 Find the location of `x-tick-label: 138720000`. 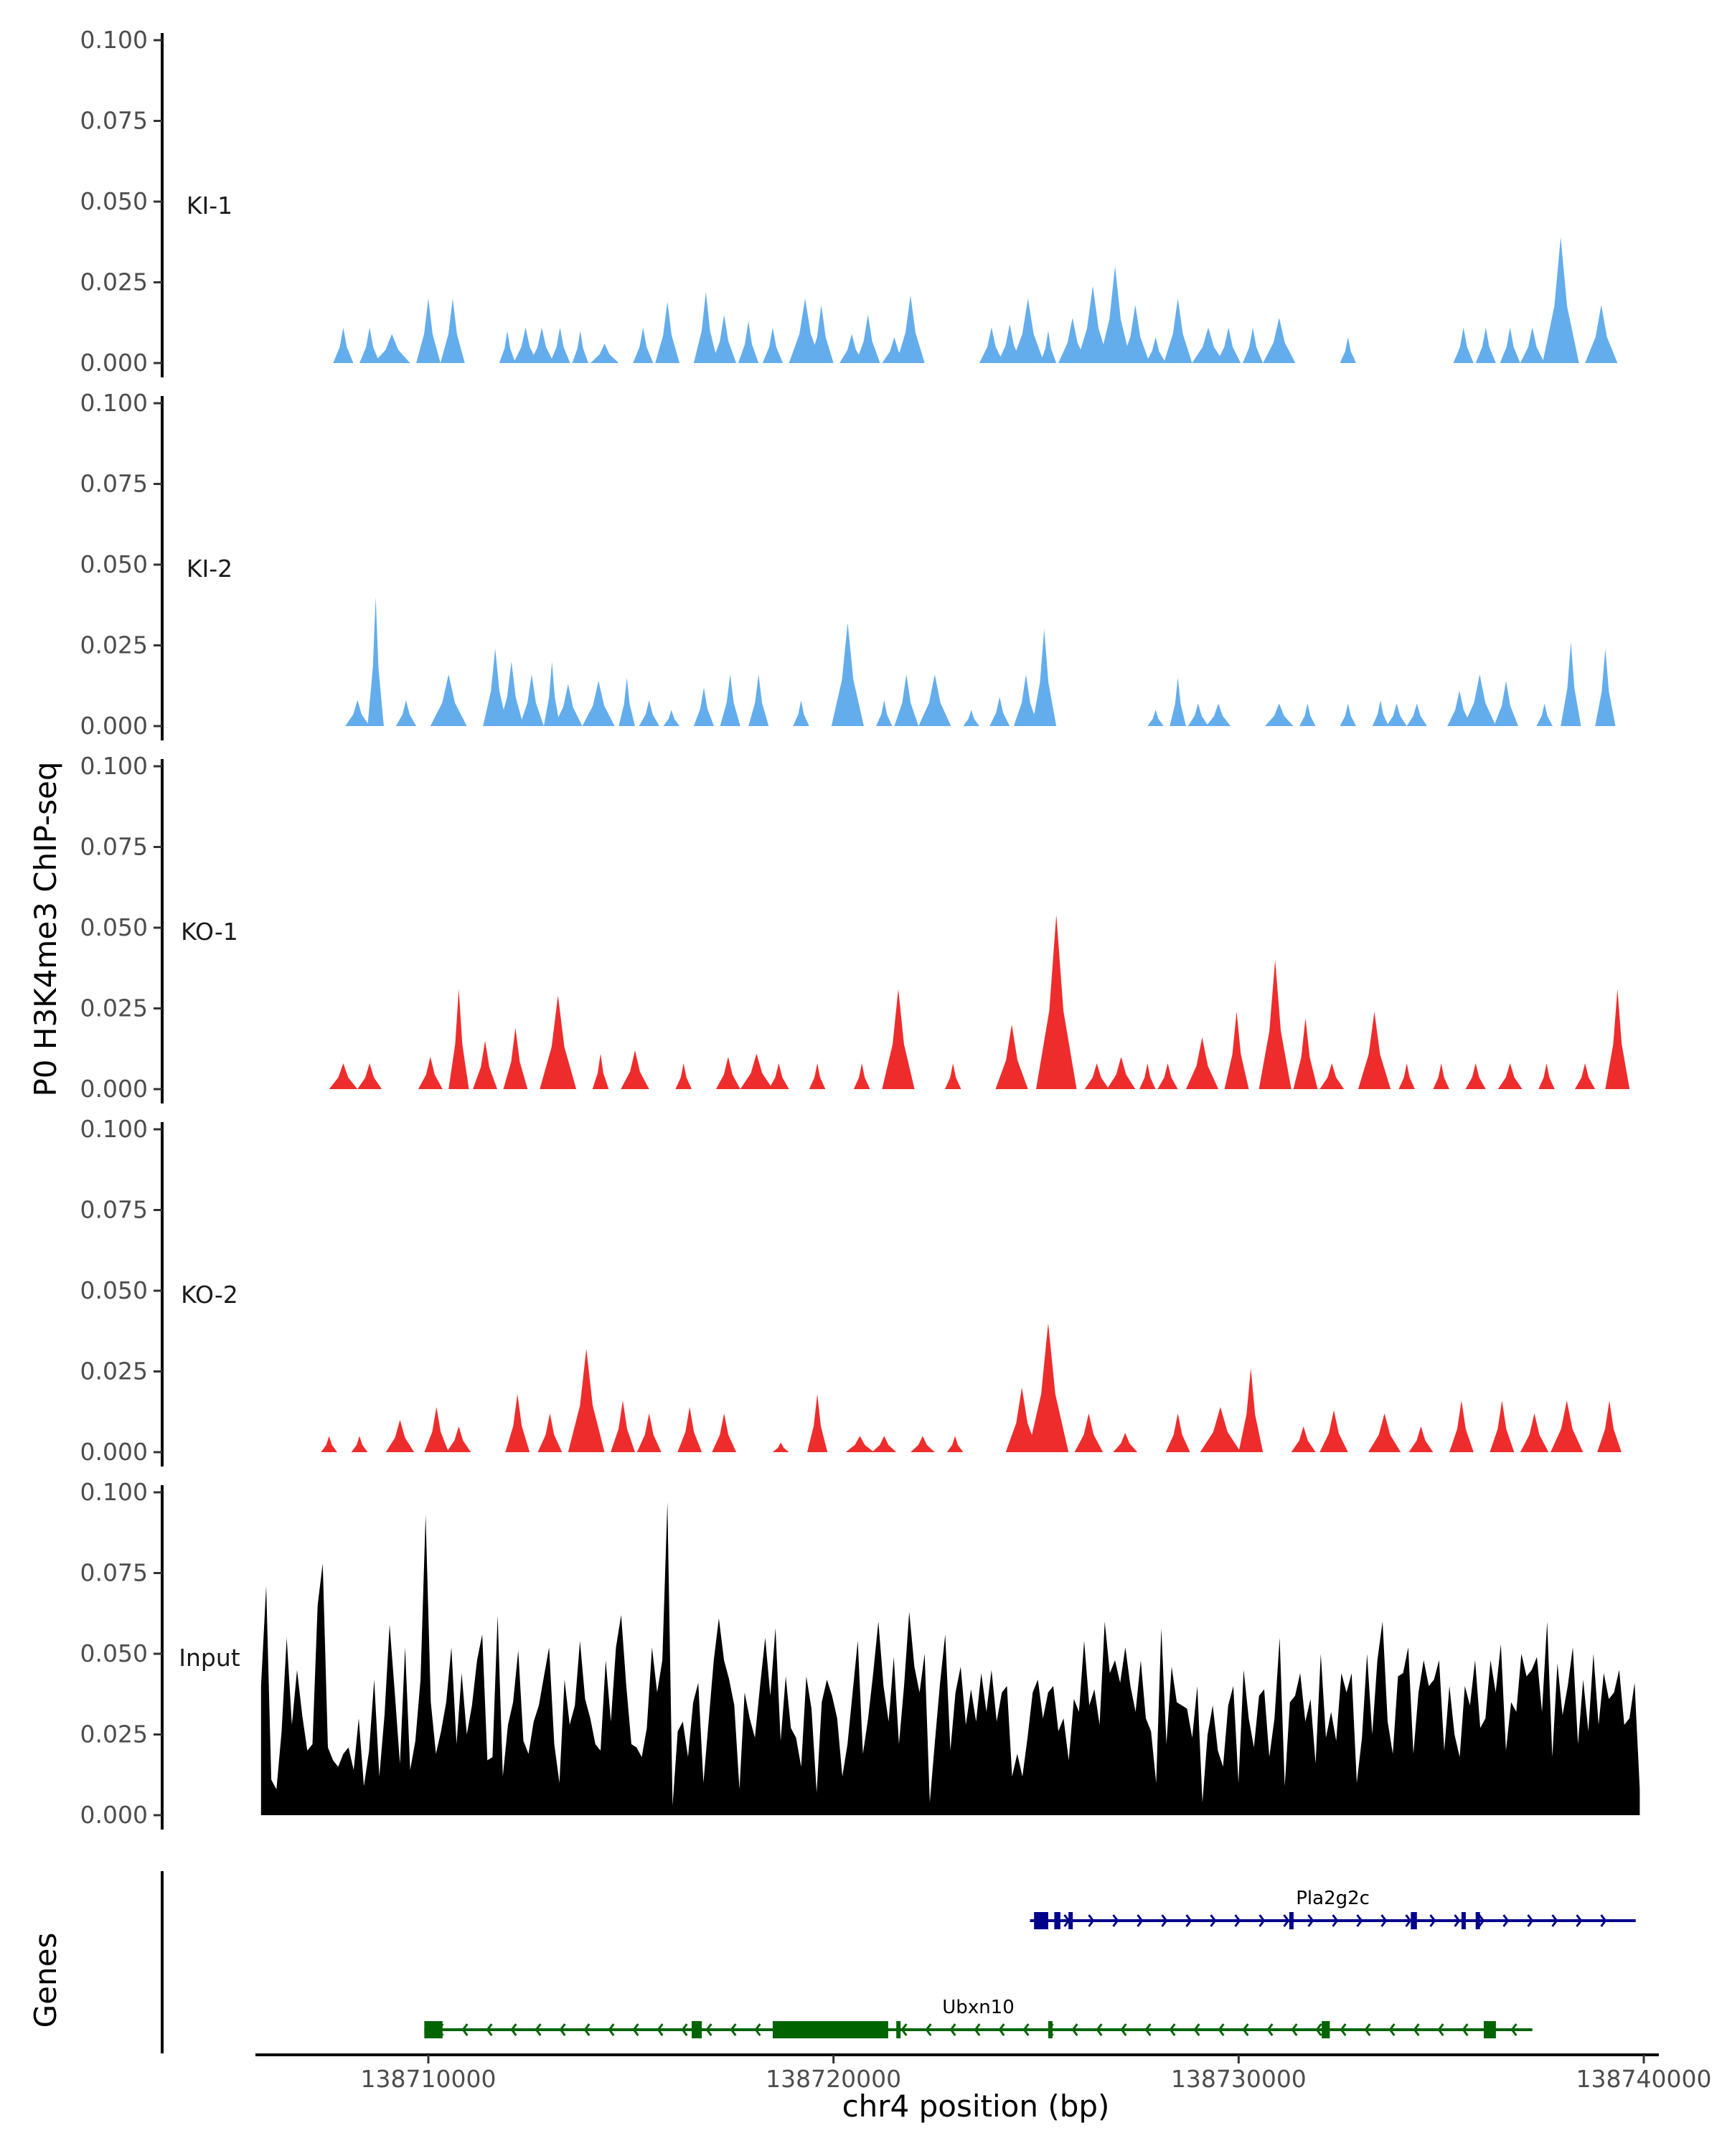

x-tick-label: 138720000 is located at coordinates (834, 2079).